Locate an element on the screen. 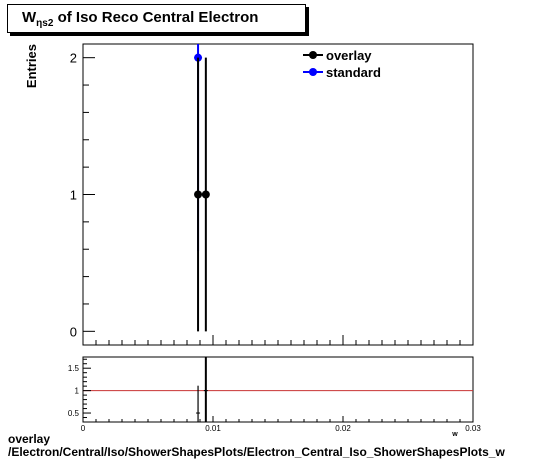  legend-label-overlay: overlay is located at coordinates (349, 55).